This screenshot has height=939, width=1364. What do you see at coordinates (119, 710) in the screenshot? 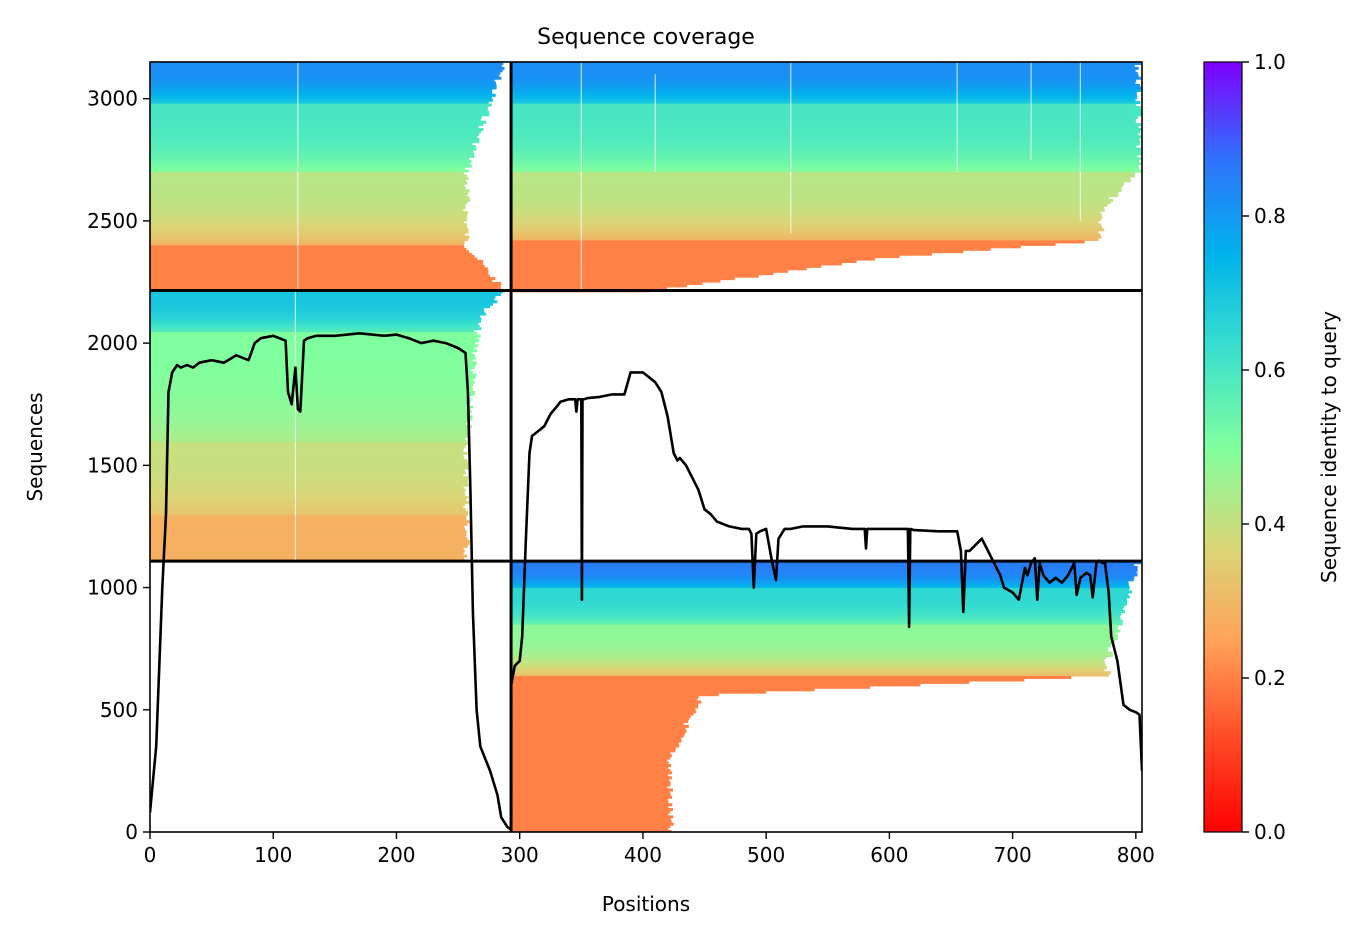
I see `y-tick-label: 500` at bounding box center [119, 710].